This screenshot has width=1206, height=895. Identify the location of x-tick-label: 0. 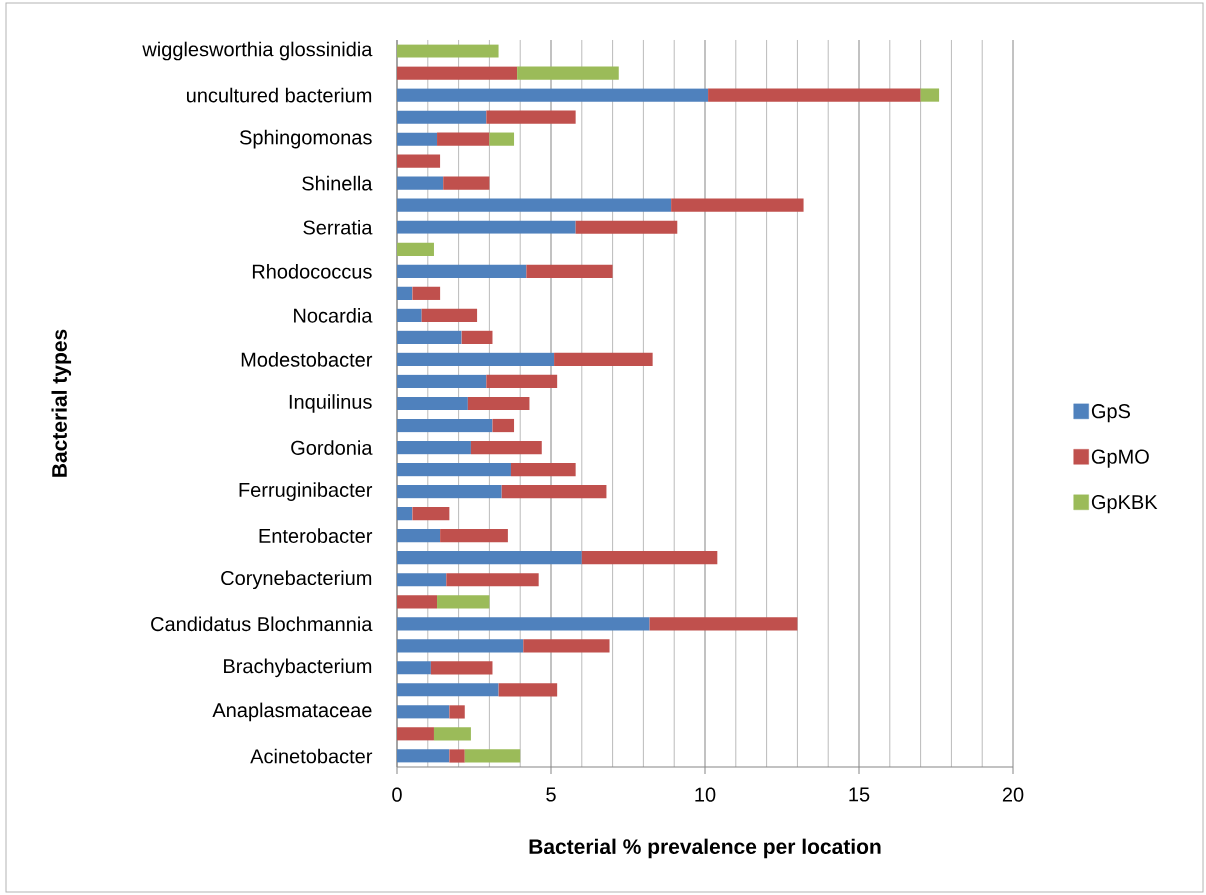
(397, 794).